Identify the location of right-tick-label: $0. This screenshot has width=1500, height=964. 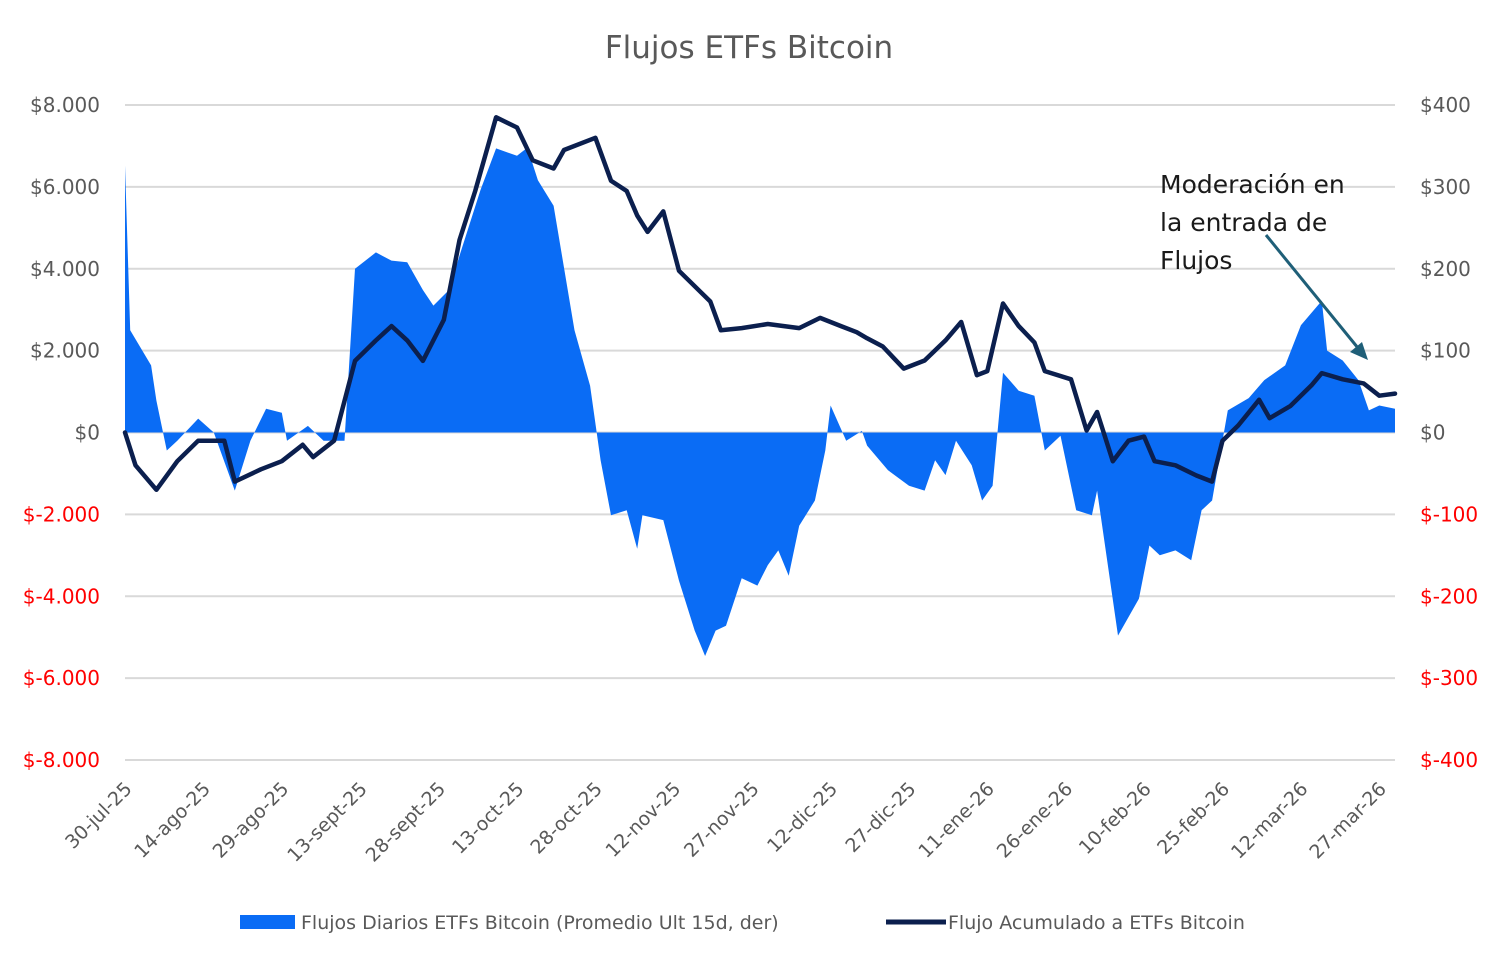
(1432, 433).